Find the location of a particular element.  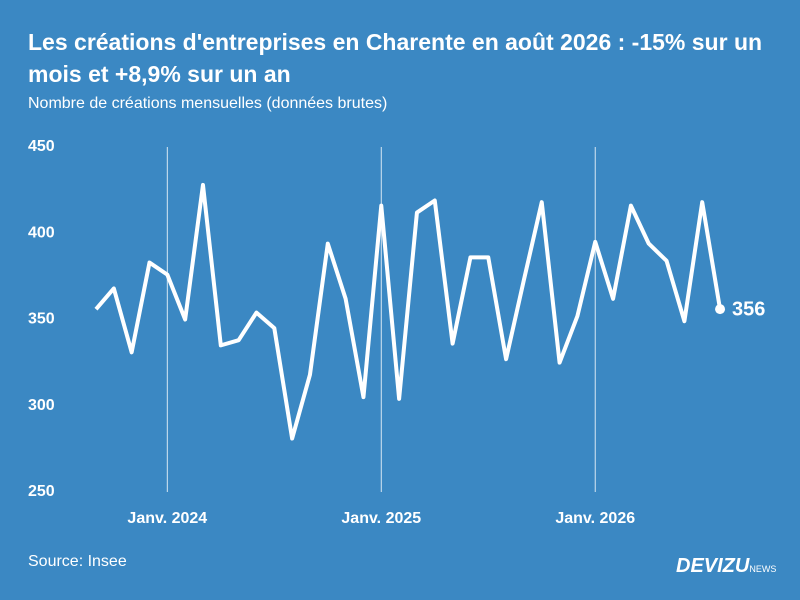

y-tick-label: 300 is located at coordinates (41, 405).